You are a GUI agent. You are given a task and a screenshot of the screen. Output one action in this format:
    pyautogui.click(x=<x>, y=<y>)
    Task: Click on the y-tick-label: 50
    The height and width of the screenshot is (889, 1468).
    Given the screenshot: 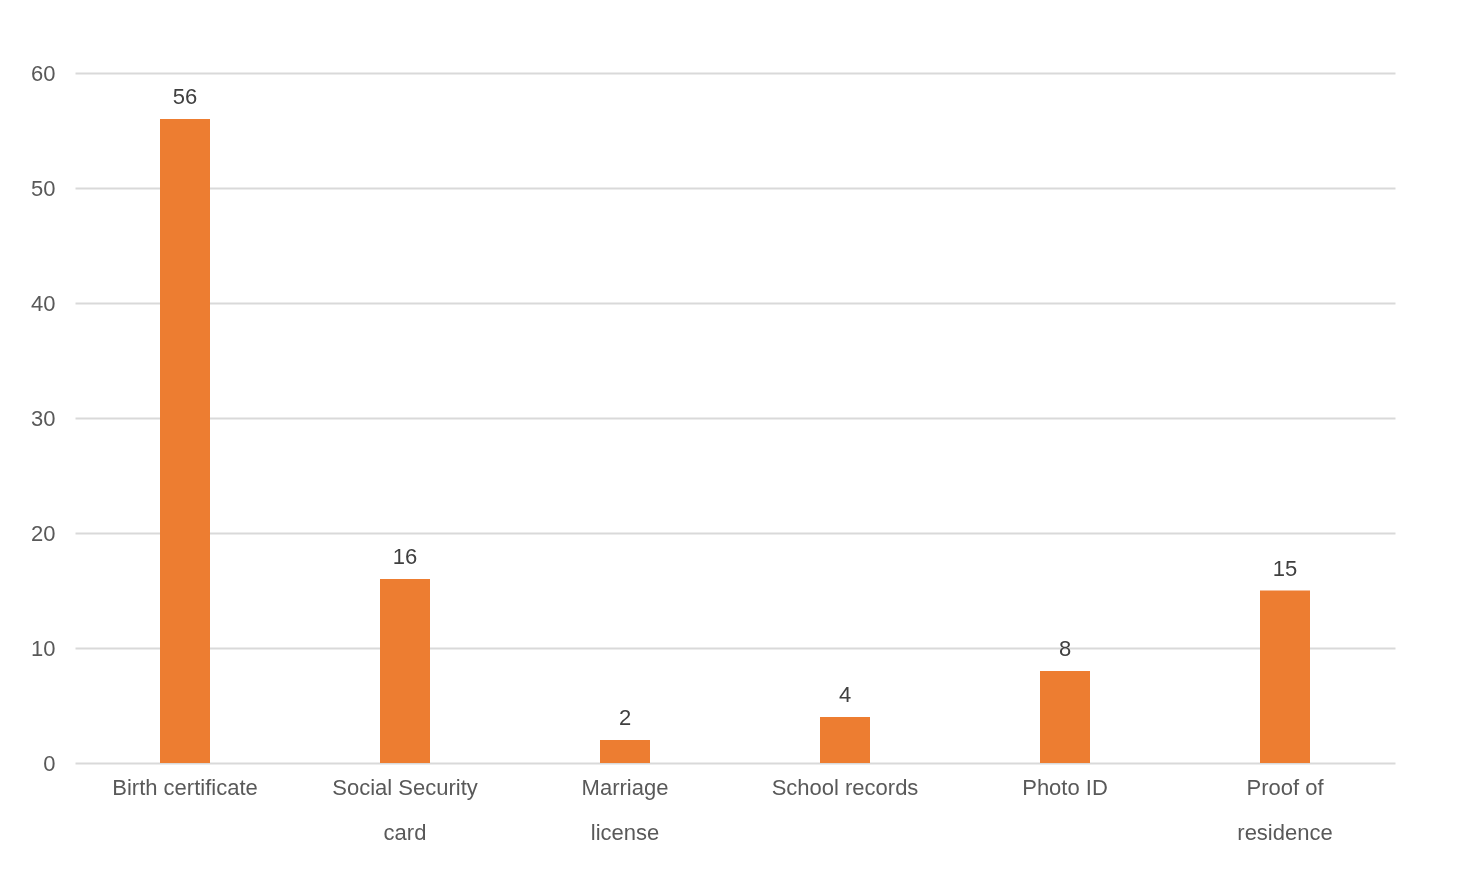 What is the action you would take?
    pyautogui.click(x=43, y=188)
    